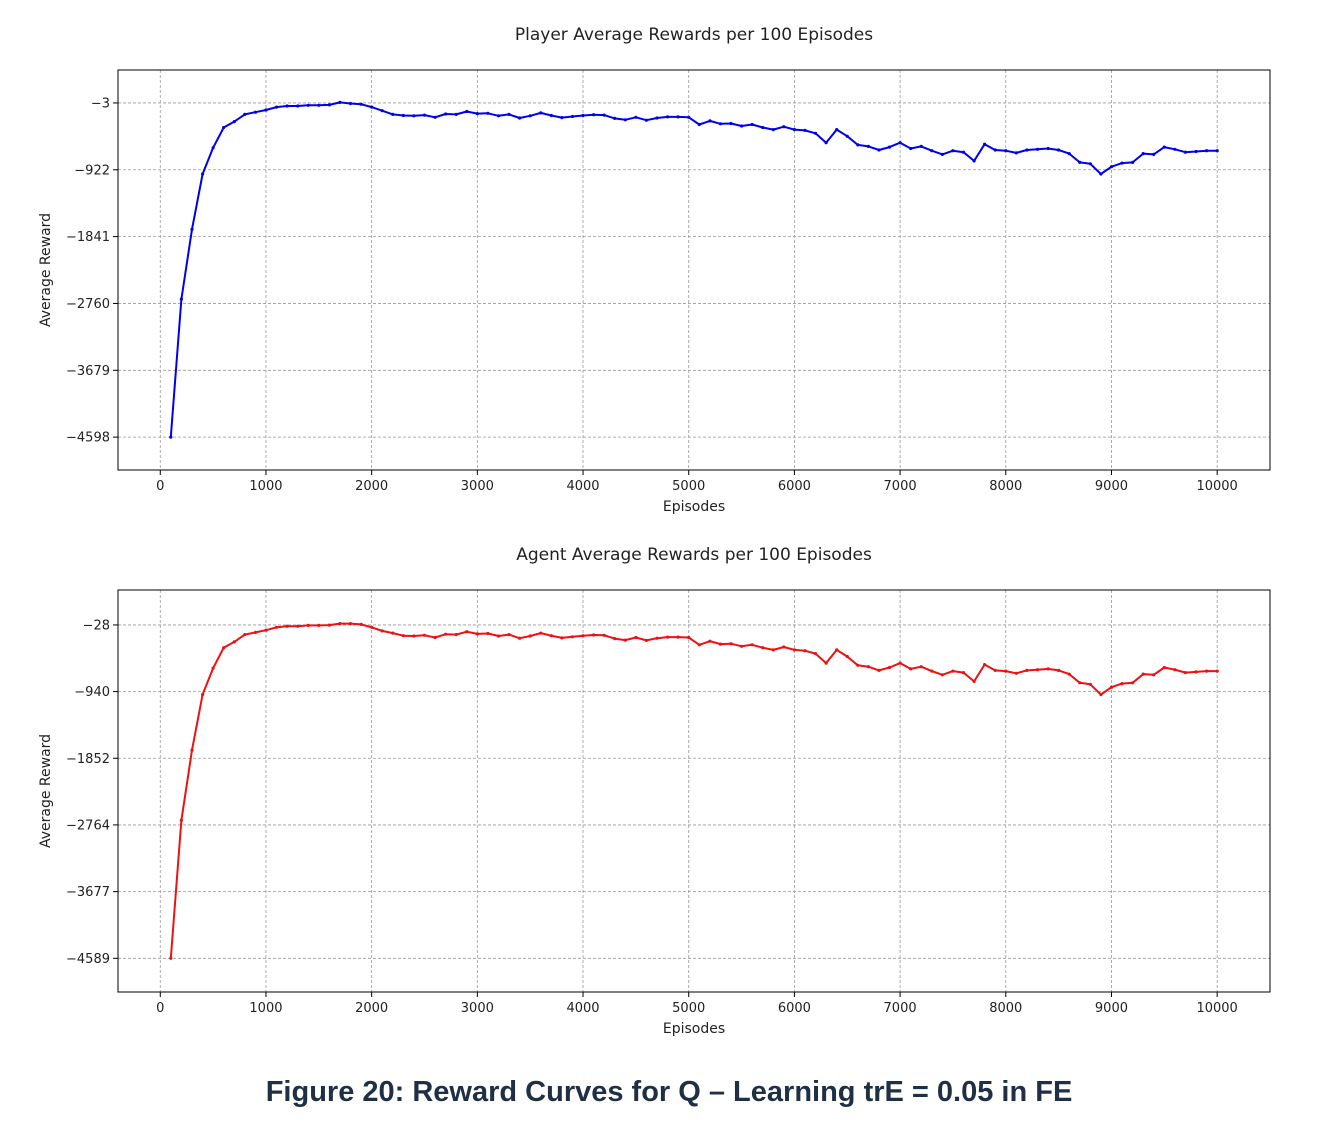 The image size is (1338, 1141). What do you see at coordinates (88, 959) in the screenshot?
I see `chart2-y-tick-label-5: −4589` at bounding box center [88, 959].